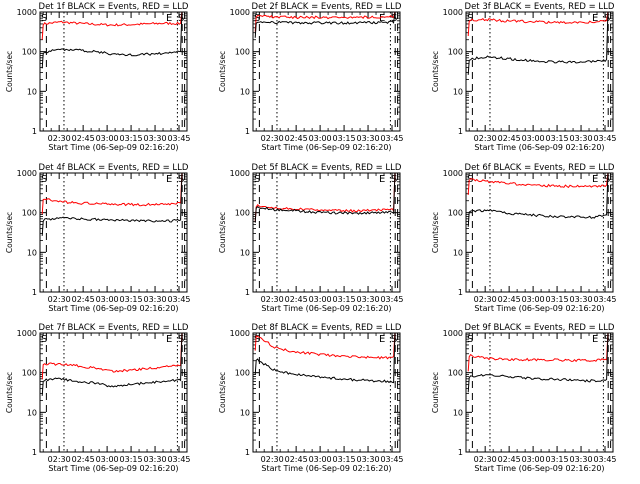 The width and height of the screenshot is (640, 484). What do you see at coordinates (460, 452) in the screenshot?
I see `y-tick-label: 1` at bounding box center [460, 452].